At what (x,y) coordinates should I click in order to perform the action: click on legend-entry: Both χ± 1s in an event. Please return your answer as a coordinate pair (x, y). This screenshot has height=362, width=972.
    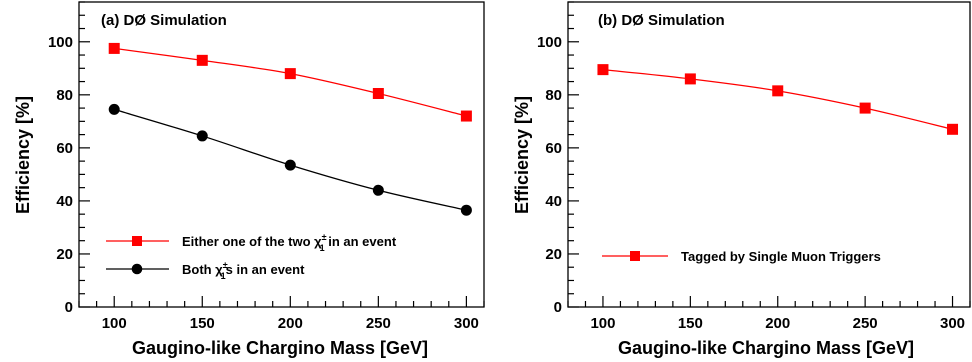
    Looking at the image, I should click on (205, 270).